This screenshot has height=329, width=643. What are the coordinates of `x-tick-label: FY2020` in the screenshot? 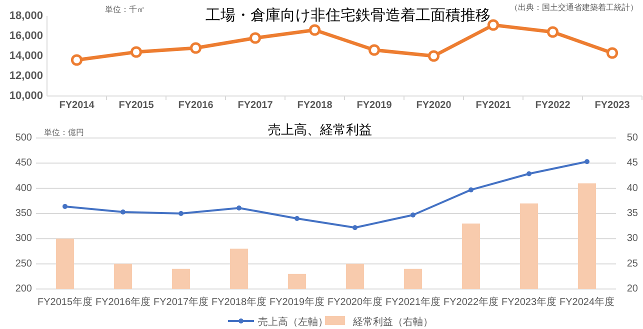 It's located at (434, 105).